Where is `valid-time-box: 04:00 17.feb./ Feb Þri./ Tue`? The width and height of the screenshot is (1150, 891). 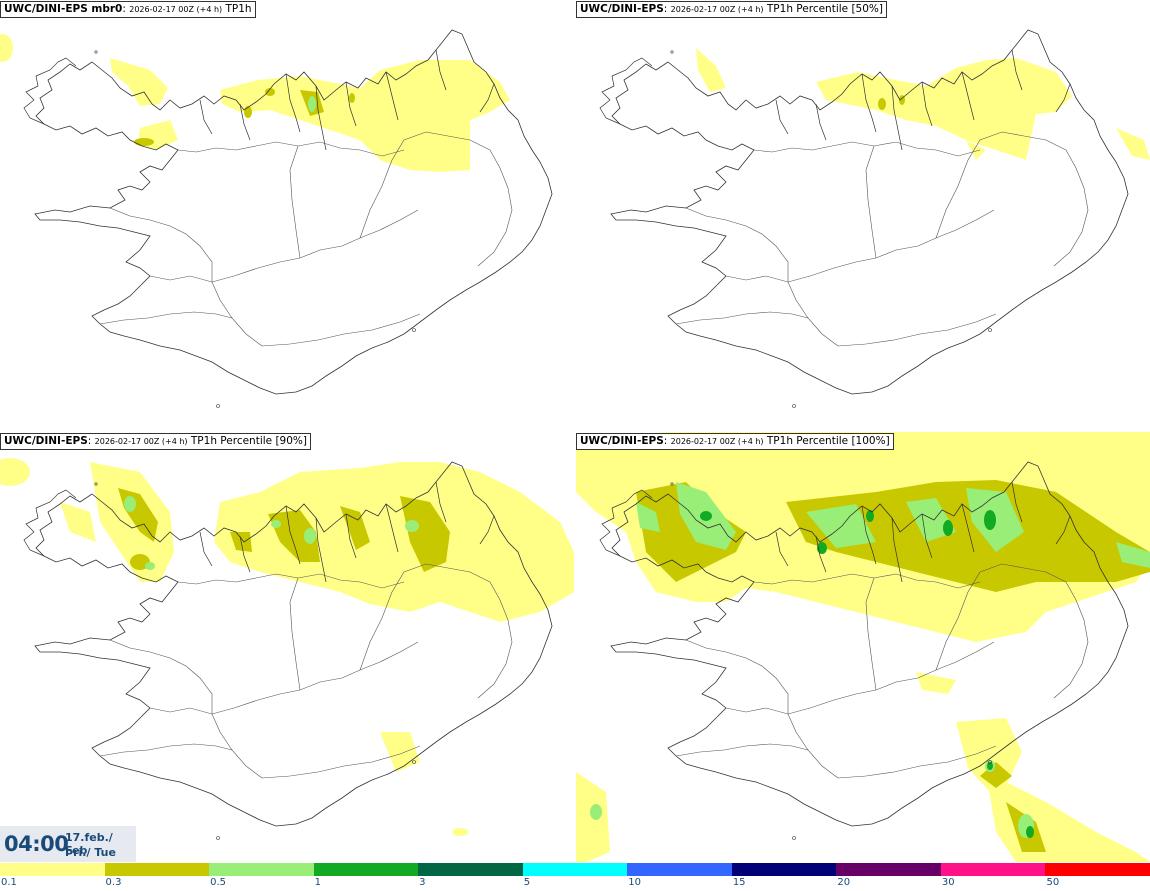
valid-time-box: 04:00 17.feb./ Feb Þri./ Tue is located at coordinates (68, 844).